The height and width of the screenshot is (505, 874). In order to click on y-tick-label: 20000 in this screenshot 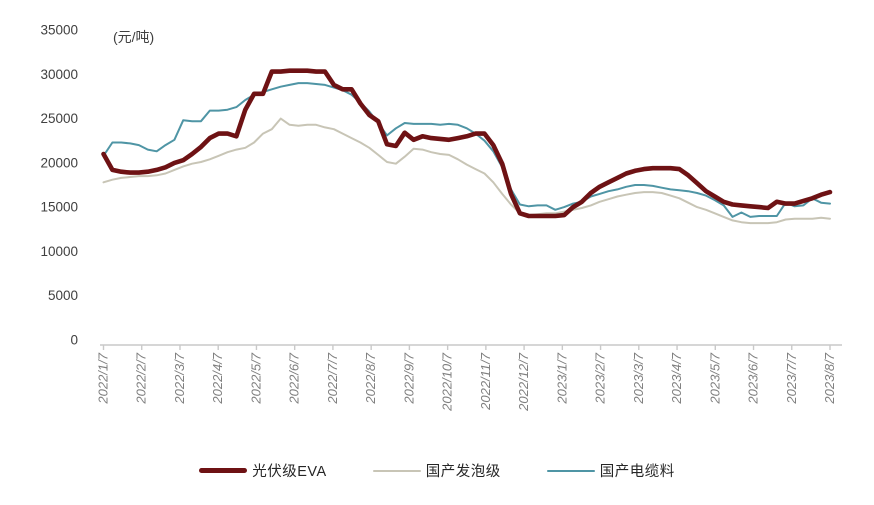, I will do `click(59, 162)`.